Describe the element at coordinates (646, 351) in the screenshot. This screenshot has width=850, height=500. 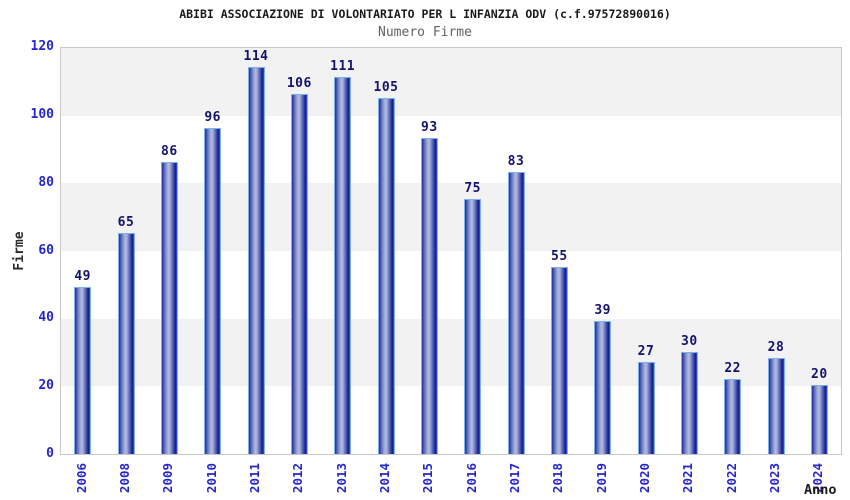
I see `bar-value-label: 27` at that location.